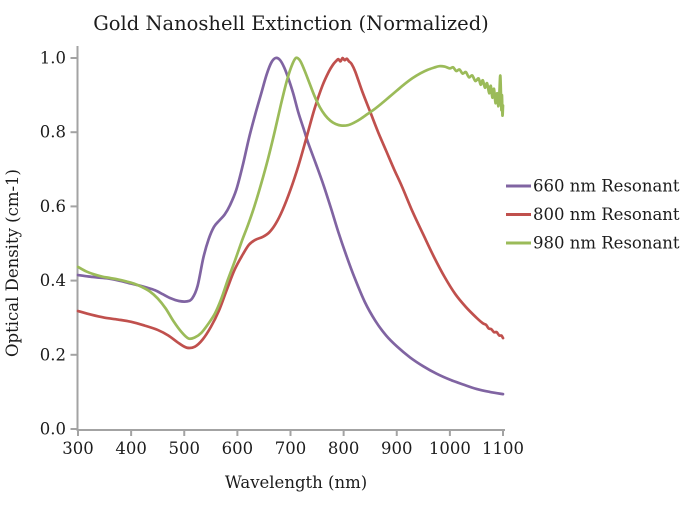  I want to click on chart-title: Gold Nanoshell Extinction (Normalized), so click(291, 23).